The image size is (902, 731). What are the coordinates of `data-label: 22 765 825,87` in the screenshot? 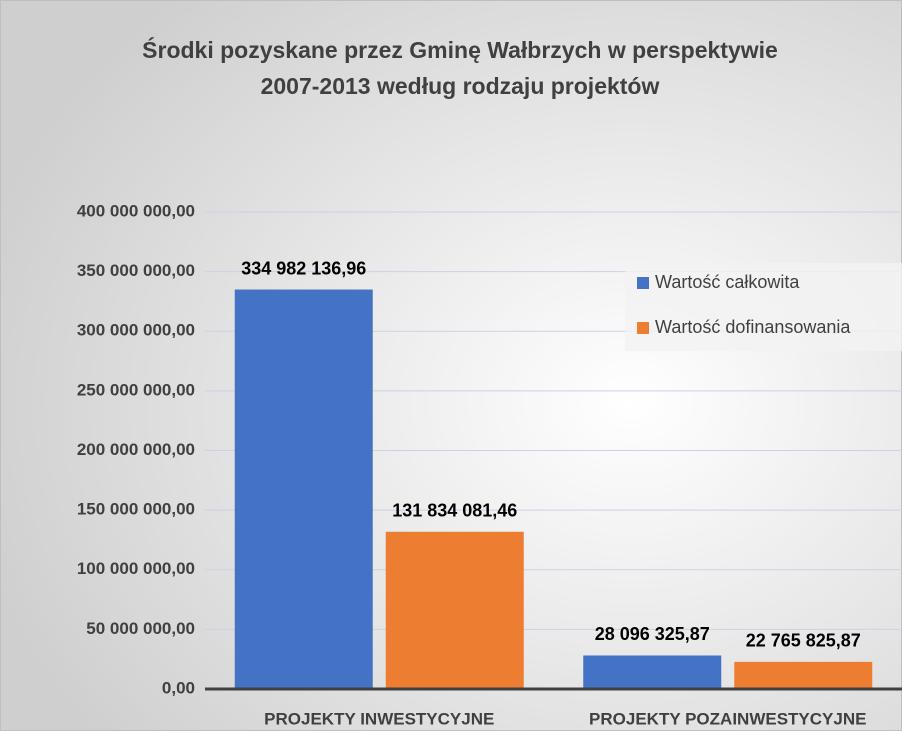 It's located at (803, 641).